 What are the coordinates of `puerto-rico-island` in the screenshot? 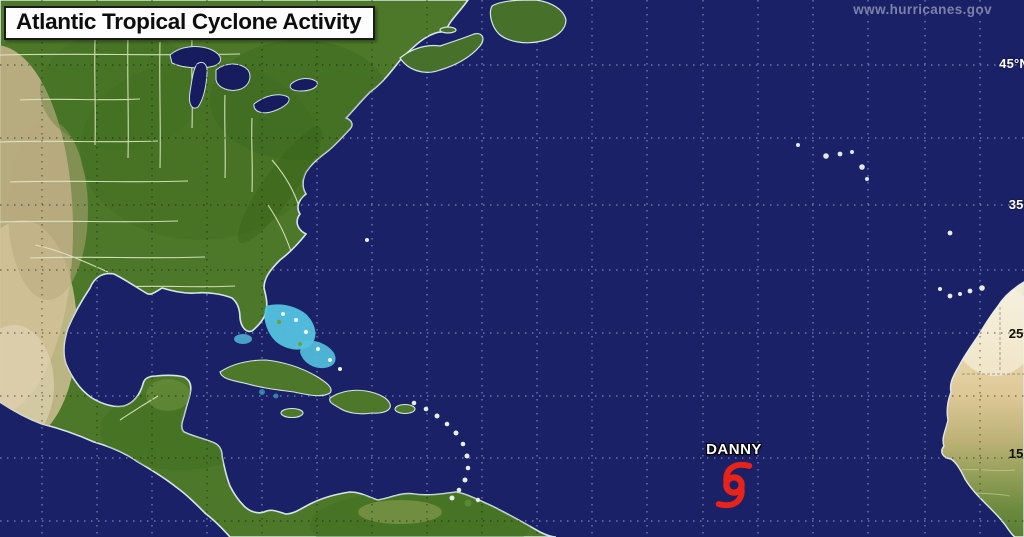 It's located at (405, 409).